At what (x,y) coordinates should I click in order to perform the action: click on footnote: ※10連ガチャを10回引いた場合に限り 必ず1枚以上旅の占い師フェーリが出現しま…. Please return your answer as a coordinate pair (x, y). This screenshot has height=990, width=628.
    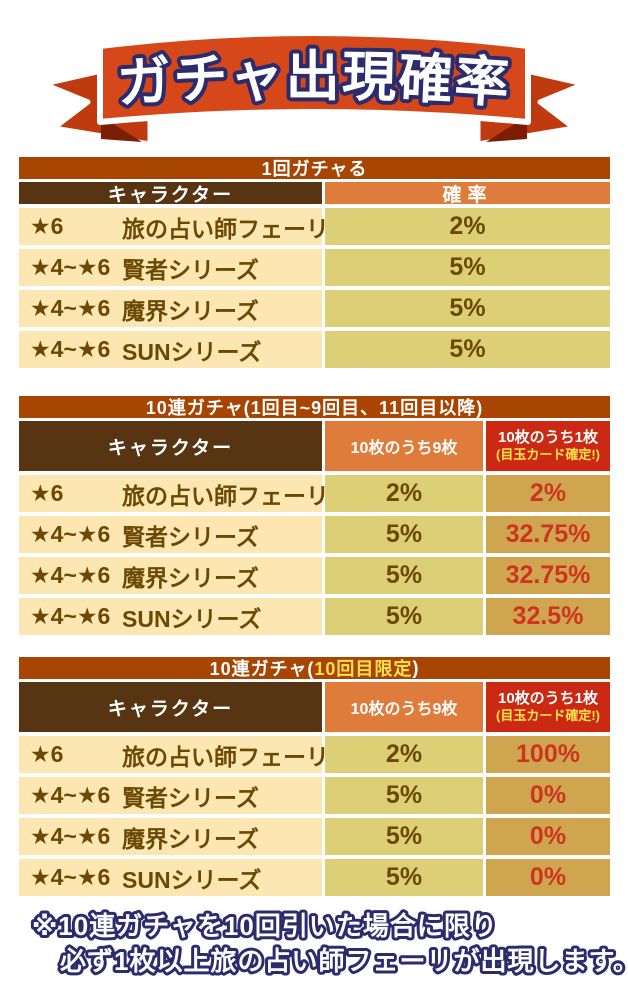
    Looking at the image, I should click on (328, 943).